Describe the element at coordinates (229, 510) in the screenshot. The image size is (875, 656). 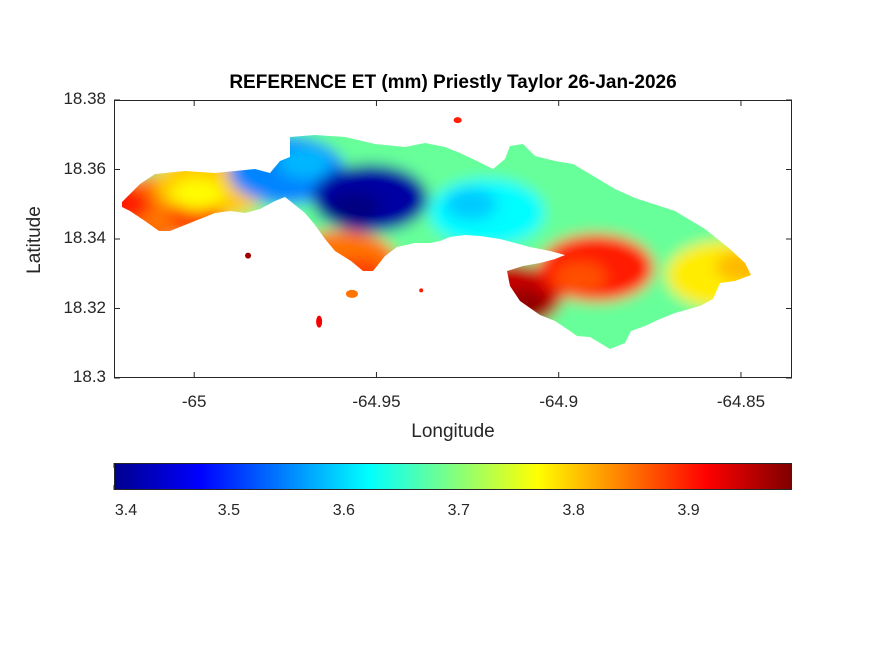
I see `colorbar-tick-label: 3.5` at that location.